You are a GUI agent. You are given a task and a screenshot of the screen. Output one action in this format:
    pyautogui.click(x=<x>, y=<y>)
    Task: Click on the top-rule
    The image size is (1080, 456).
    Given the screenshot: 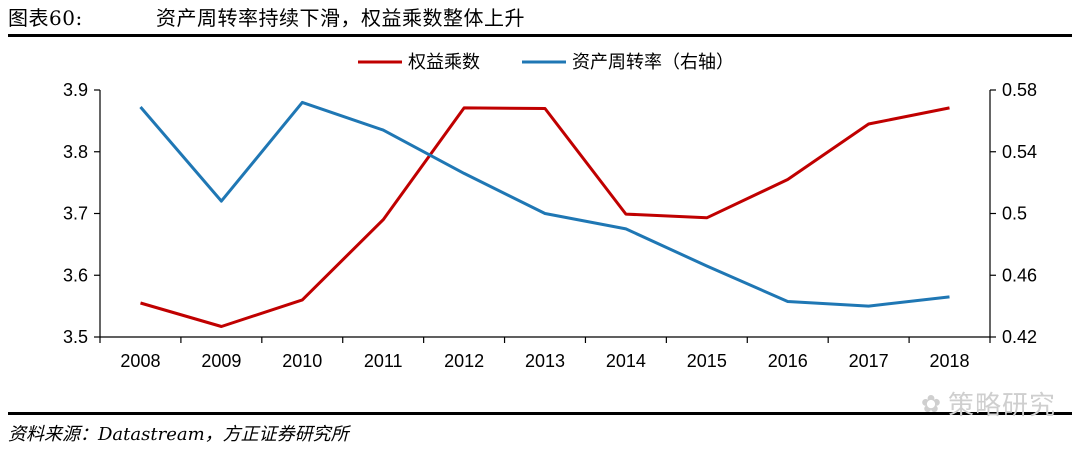 What is the action you would take?
    pyautogui.click(x=540, y=35)
    